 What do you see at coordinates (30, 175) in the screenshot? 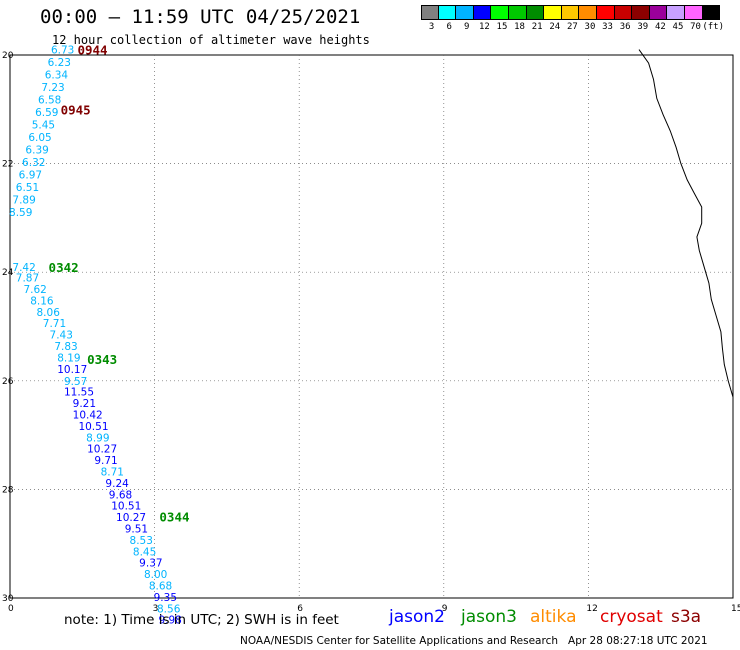
I see `wave-height-value: 6.97` at bounding box center [30, 175].